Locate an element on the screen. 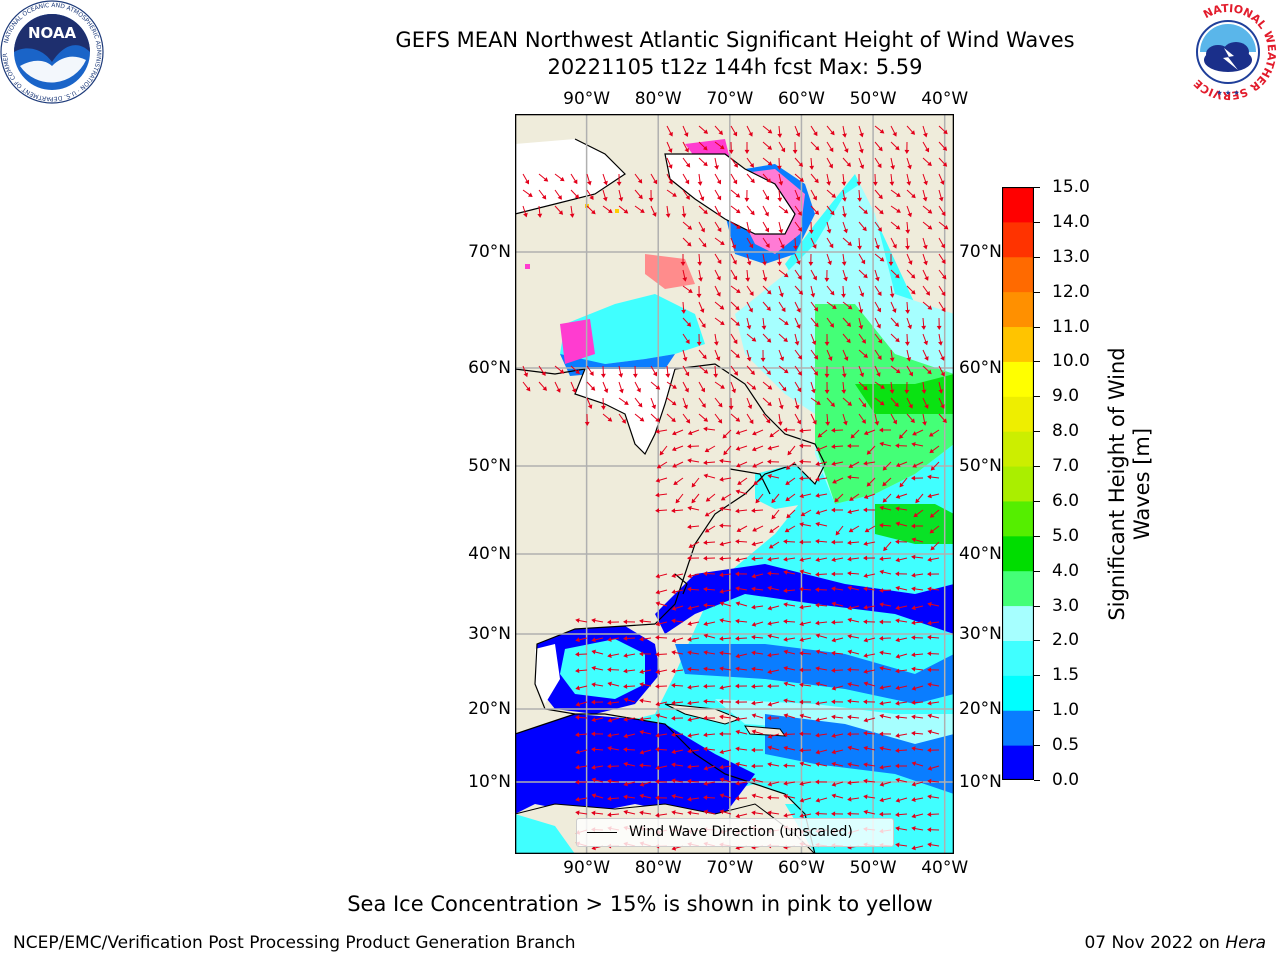 The image size is (1280, 960). ocean-band-south is located at coordinates (859, 754).